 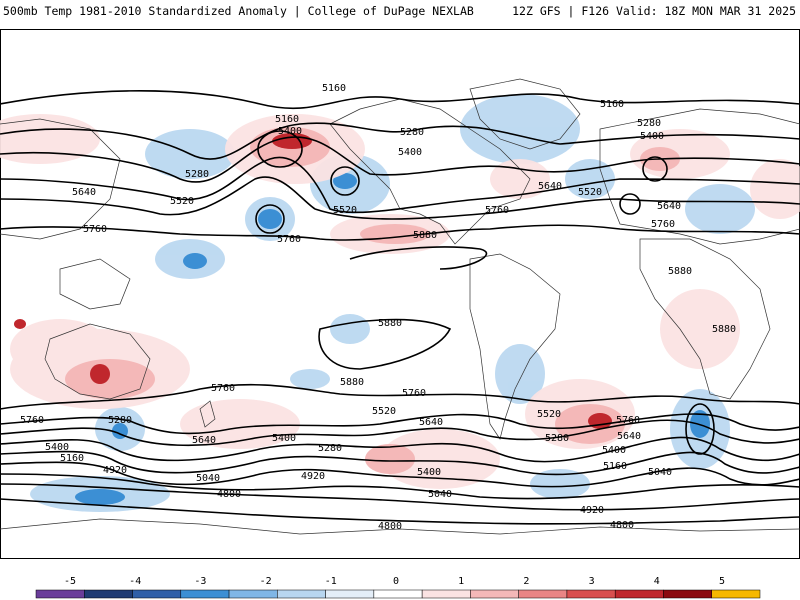 What do you see at coordinates (345, 181) in the screenshot?
I see `closed-low-eastpac` at bounding box center [345, 181].